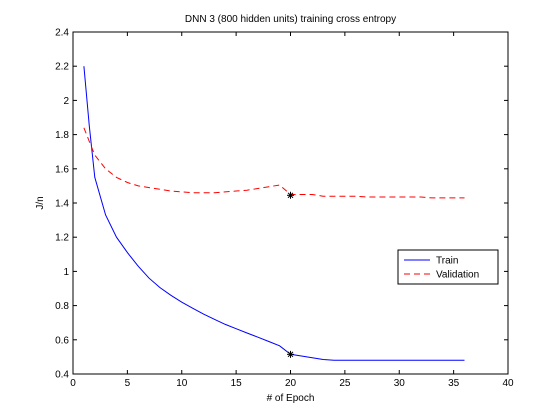 This screenshot has height=420, width=560. Describe the element at coordinates (62, 33) in the screenshot. I see `y-tick-label: 2.4` at that location.